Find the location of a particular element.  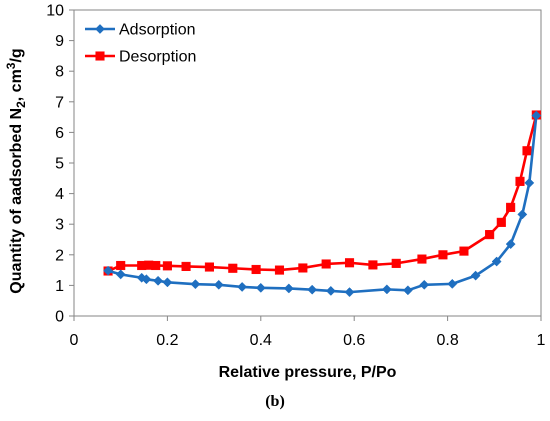

y-tick-label: 2 is located at coordinates (59, 255).